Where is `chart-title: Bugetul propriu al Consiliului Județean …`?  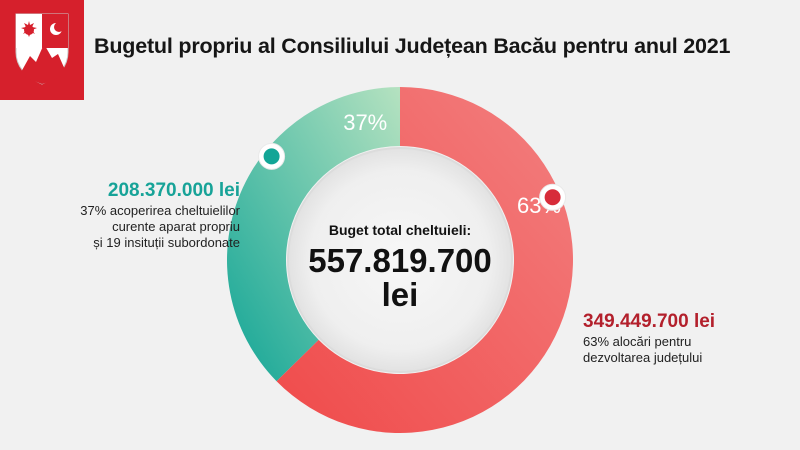
chart-title: Bugetul propriu al Consiliului Județean … is located at coordinates (412, 46).